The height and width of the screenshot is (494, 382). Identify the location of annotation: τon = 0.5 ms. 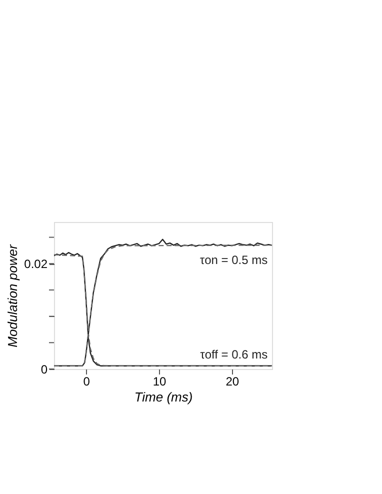
(234, 260).